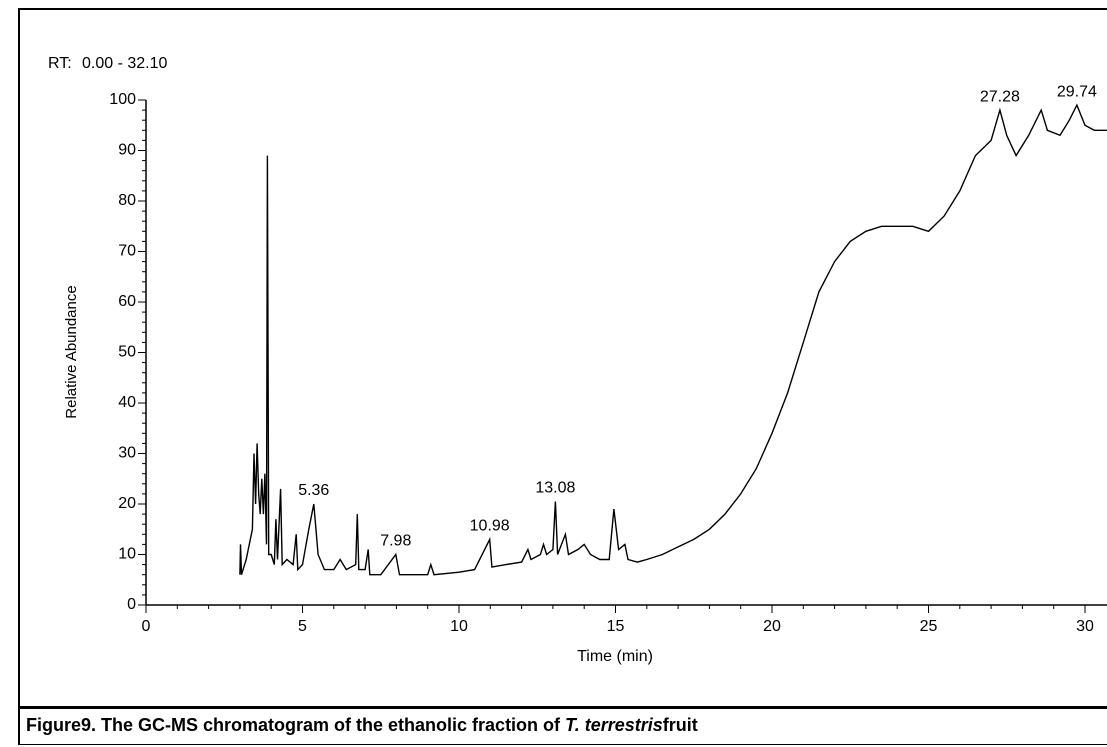 This screenshot has width=1107, height=747. What do you see at coordinates (1077, 91) in the screenshot?
I see `peak-label: 29.74` at bounding box center [1077, 91].